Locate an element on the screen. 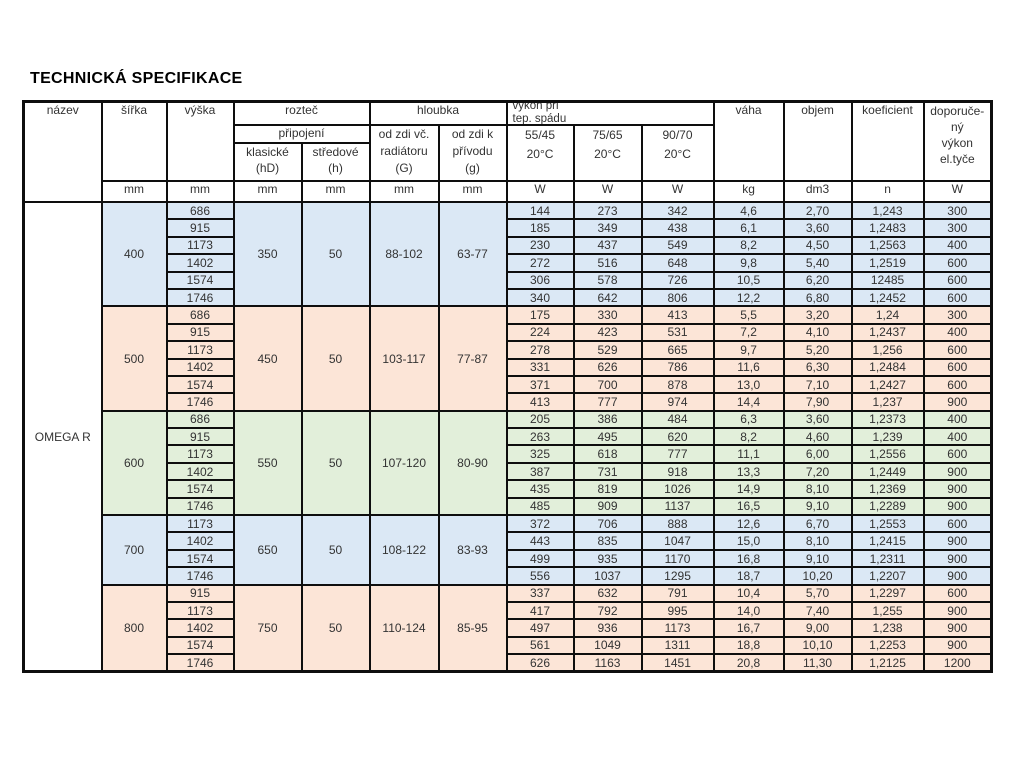  header-od-zdi-privodu: od zdi k přívodu (g) is located at coordinates (472, 153).